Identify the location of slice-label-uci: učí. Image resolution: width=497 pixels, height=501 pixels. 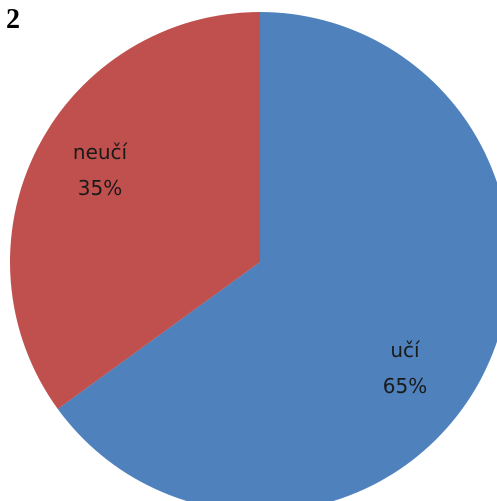
(405, 350).